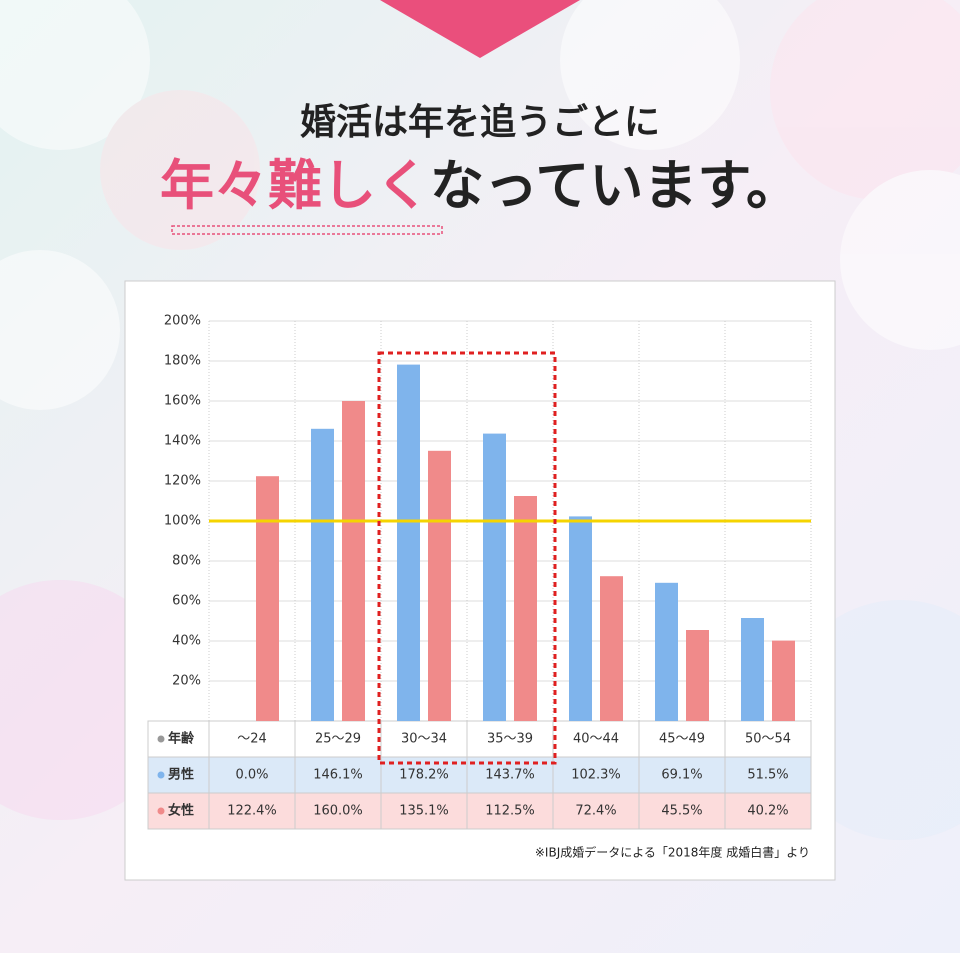 The image size is (960, 957). I want to click on row-header: 男性, so click(181, 775).